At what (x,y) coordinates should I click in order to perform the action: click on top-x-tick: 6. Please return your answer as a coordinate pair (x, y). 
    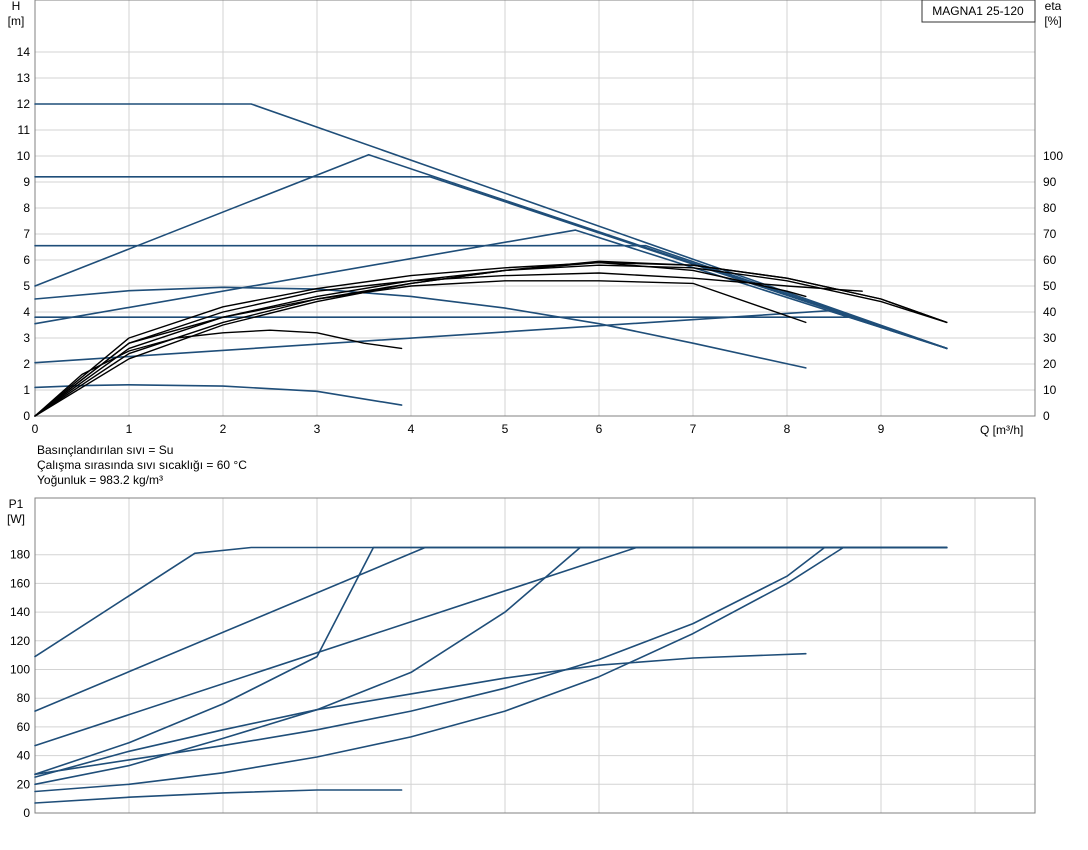
    Looking at the image, I should click on (599, 429).